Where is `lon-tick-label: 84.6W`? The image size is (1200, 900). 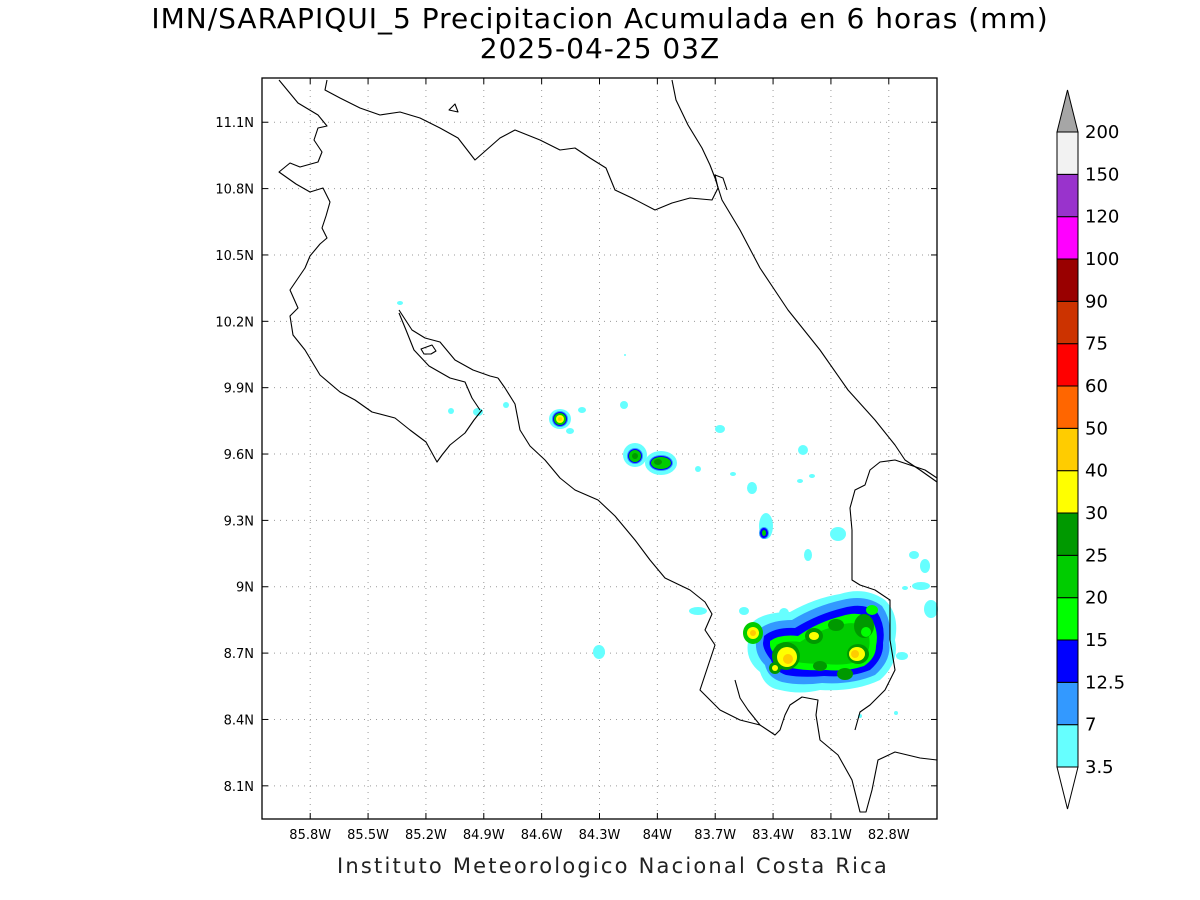
lon-tick-label: 84.6W is located at coordinates (542, 835).